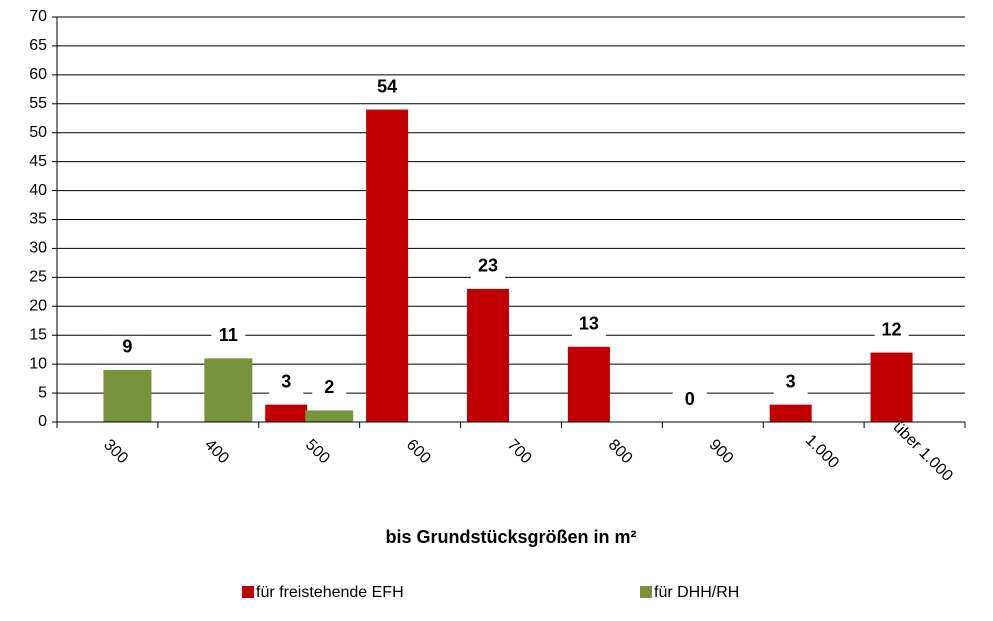 This screenshot has width=993, height=621. I want to click on data-label: 23, so click(488, 266).